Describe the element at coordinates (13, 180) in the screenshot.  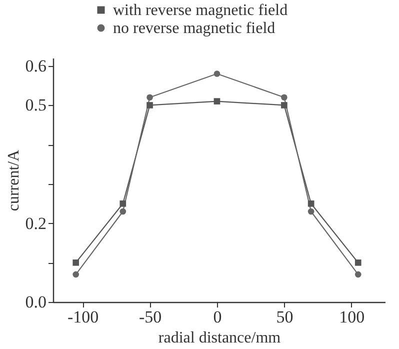
I see `y-axis-title: current/A` at that location.